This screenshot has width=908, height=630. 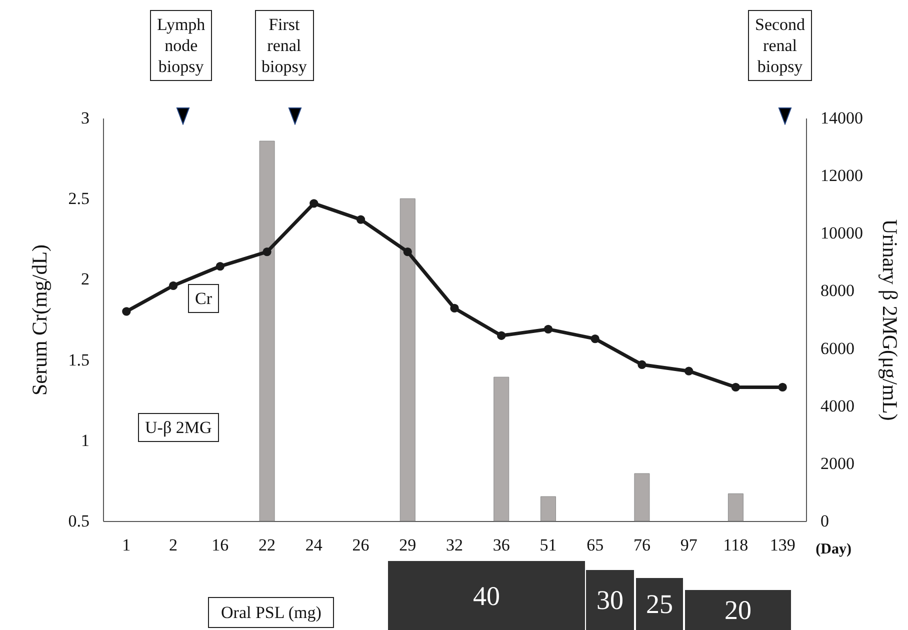 What do you see at coordinates (837, 290) in the screenshot?
I see `y2-tick-label: 8000` at bounding box center [837, 290].